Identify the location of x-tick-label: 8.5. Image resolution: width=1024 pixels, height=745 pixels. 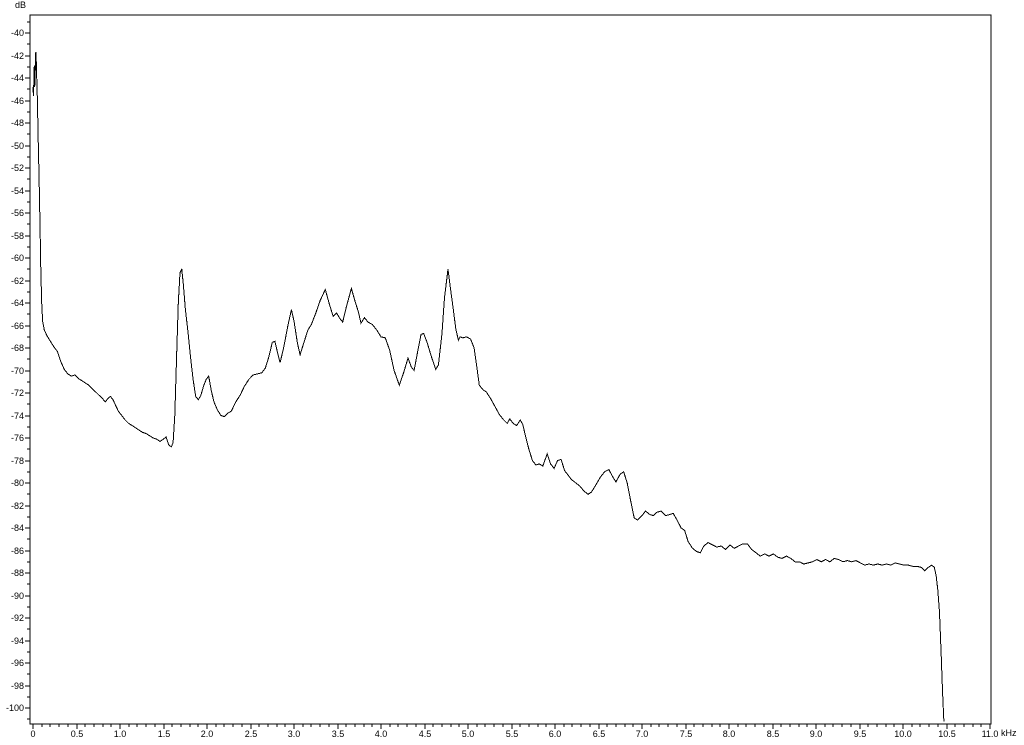
(773, 734).